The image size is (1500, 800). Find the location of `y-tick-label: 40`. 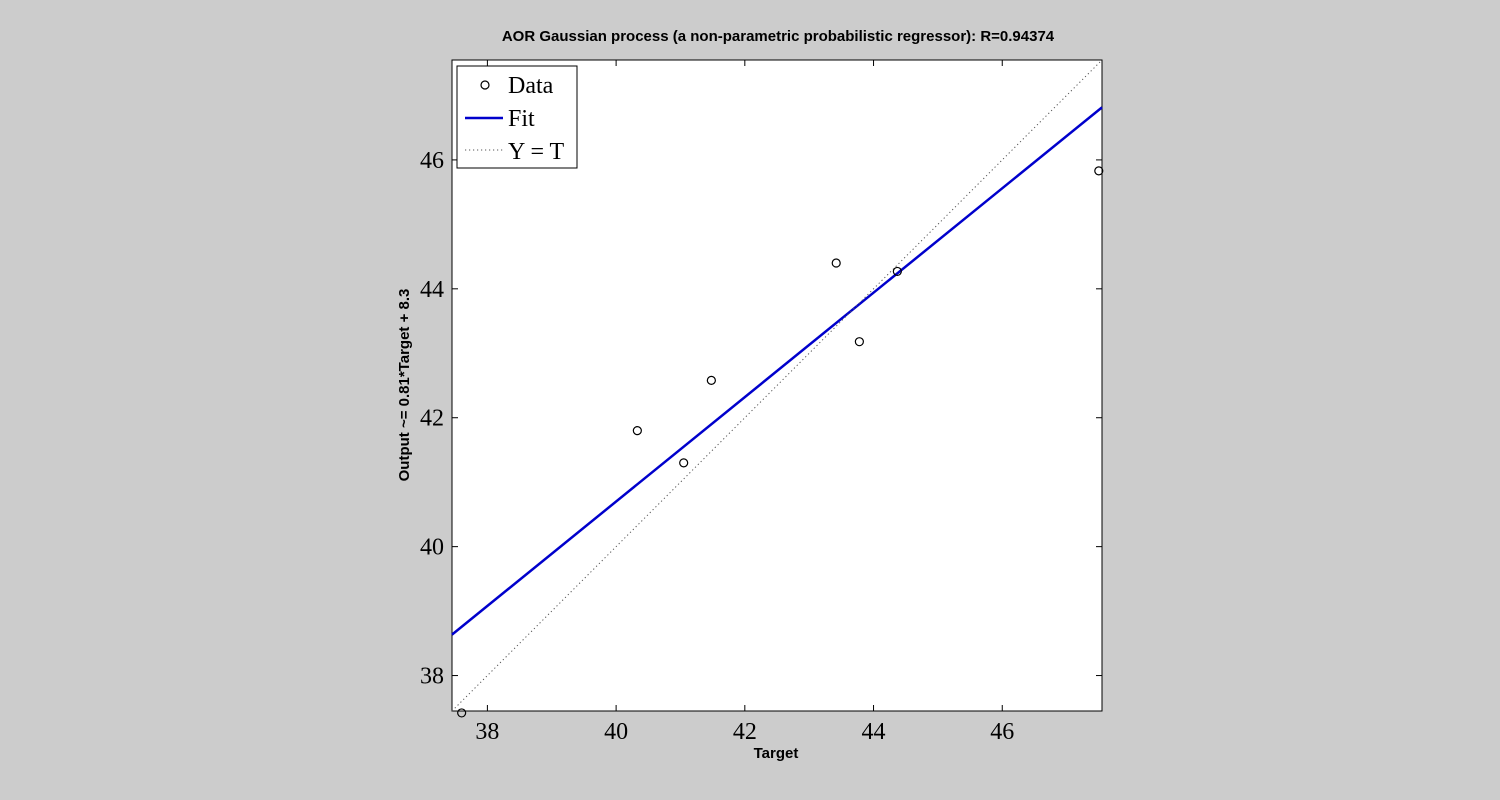

y-tick-label: 40 is located at coordinates (432, 548).